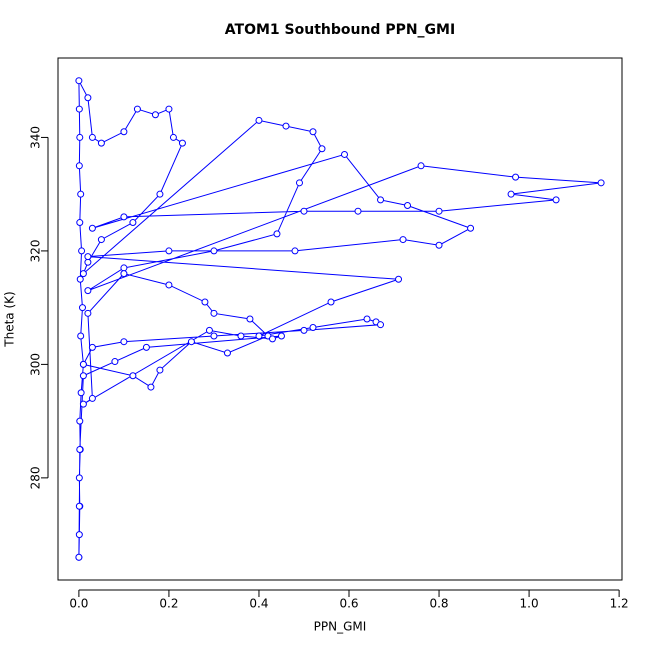 Image resolution: width=650 pixels, height=650 pixels. What do you see at coordinates (168, 604) in the screenshot?
I see `x-tick-label: 0.2` at bounding box center [168, 604].